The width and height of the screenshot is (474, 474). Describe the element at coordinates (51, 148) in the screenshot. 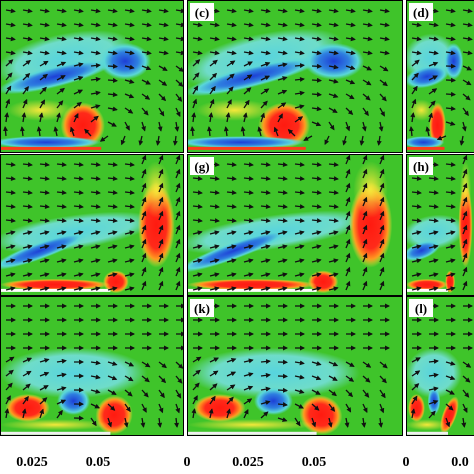

I see `plate-surface` at that location.